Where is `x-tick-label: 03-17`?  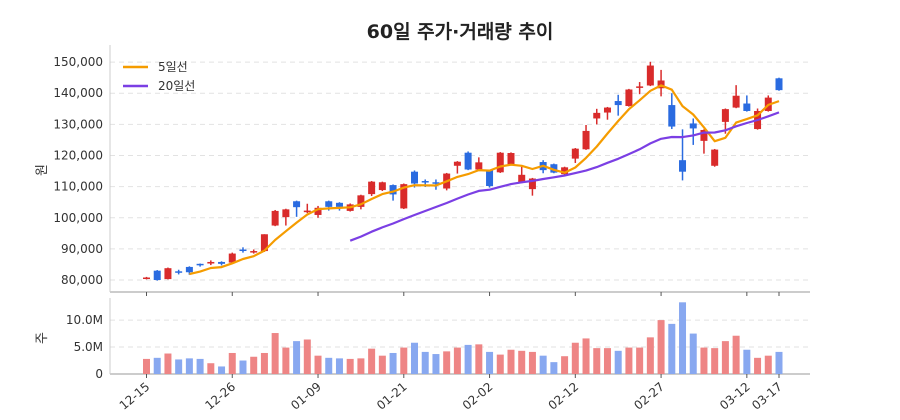
x-tick-label: 03-17 is located at coordinates (767, 396).